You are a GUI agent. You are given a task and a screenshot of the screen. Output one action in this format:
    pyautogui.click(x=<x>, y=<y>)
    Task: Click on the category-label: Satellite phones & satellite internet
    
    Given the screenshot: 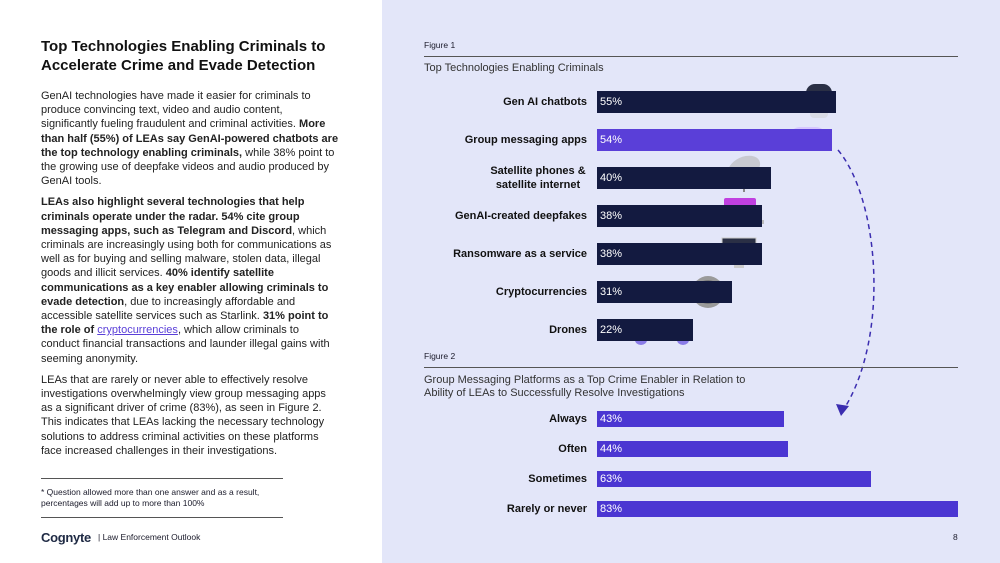 What is the action you would take?
    pyautogui.click(x=538, y=178)
    